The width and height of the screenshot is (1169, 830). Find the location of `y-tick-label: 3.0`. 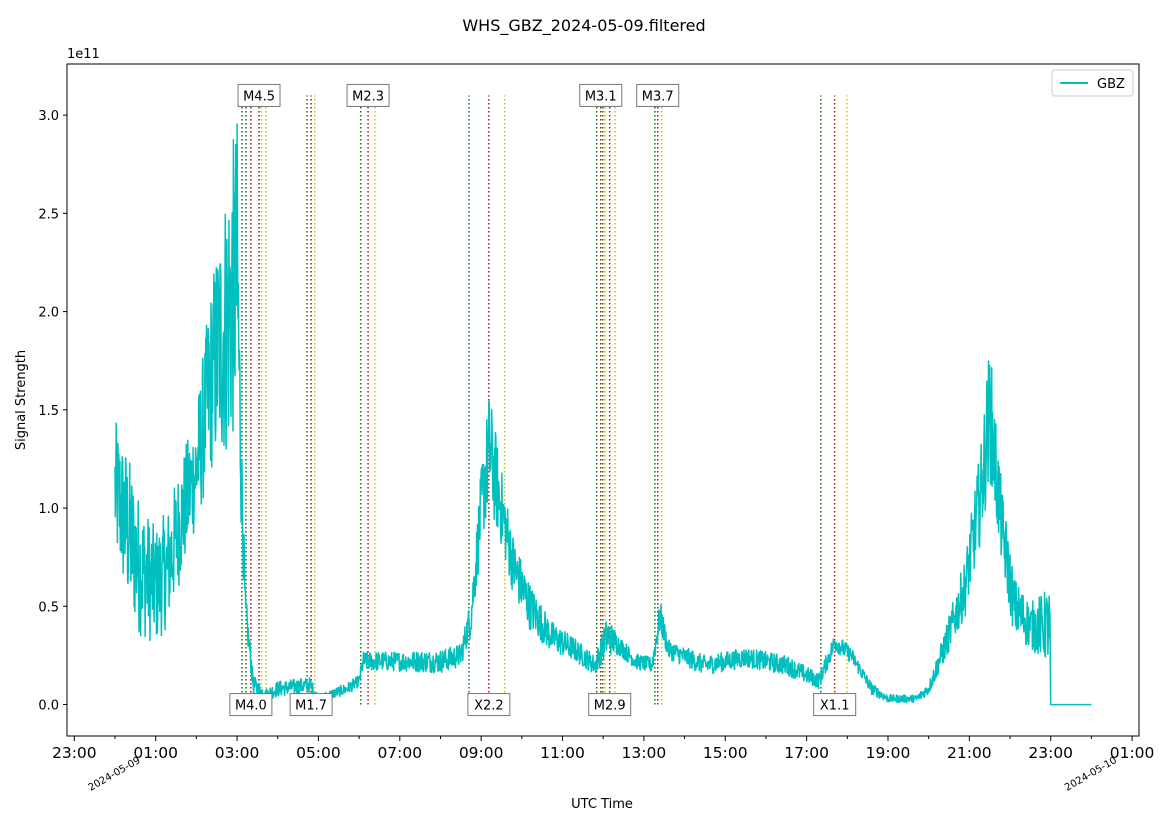

y-tick-label: 3.0 is located at coordinates (48, 116).